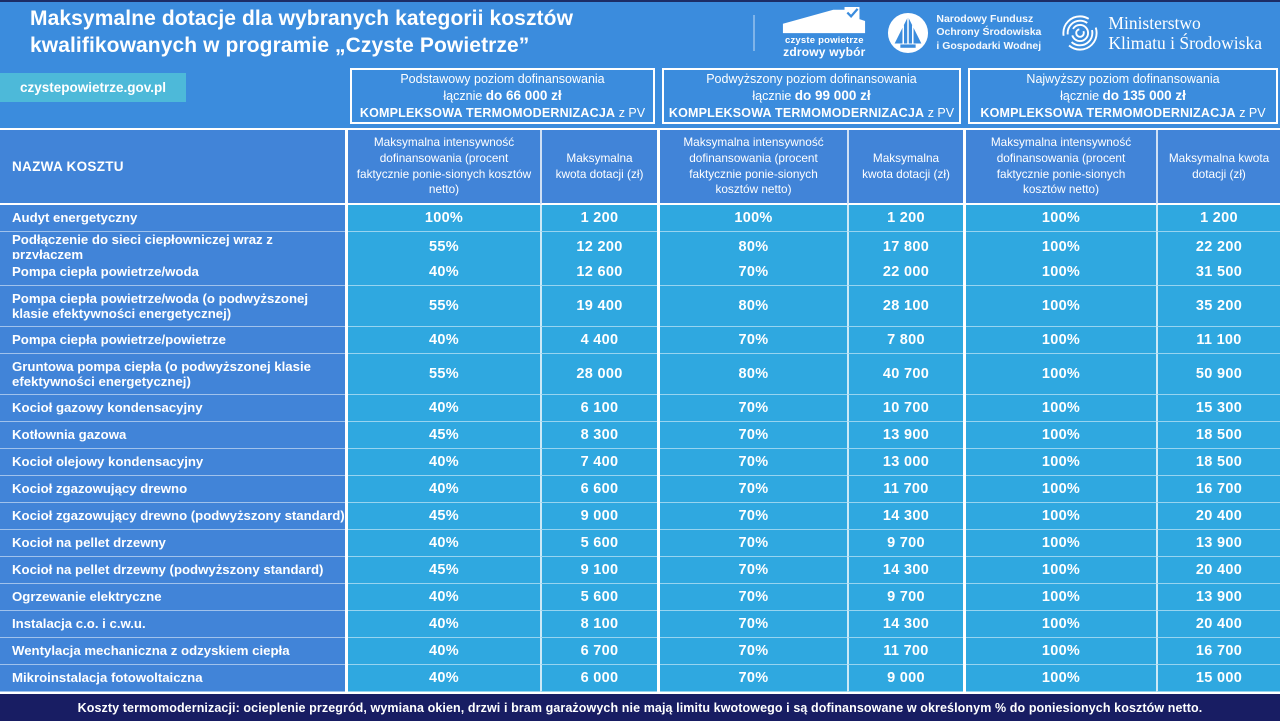  Describe the element at coordinates (905, 167) in the screenshot. I see `amount-header-increased: Maksymalna kwota dotacji (zł)` at that location.